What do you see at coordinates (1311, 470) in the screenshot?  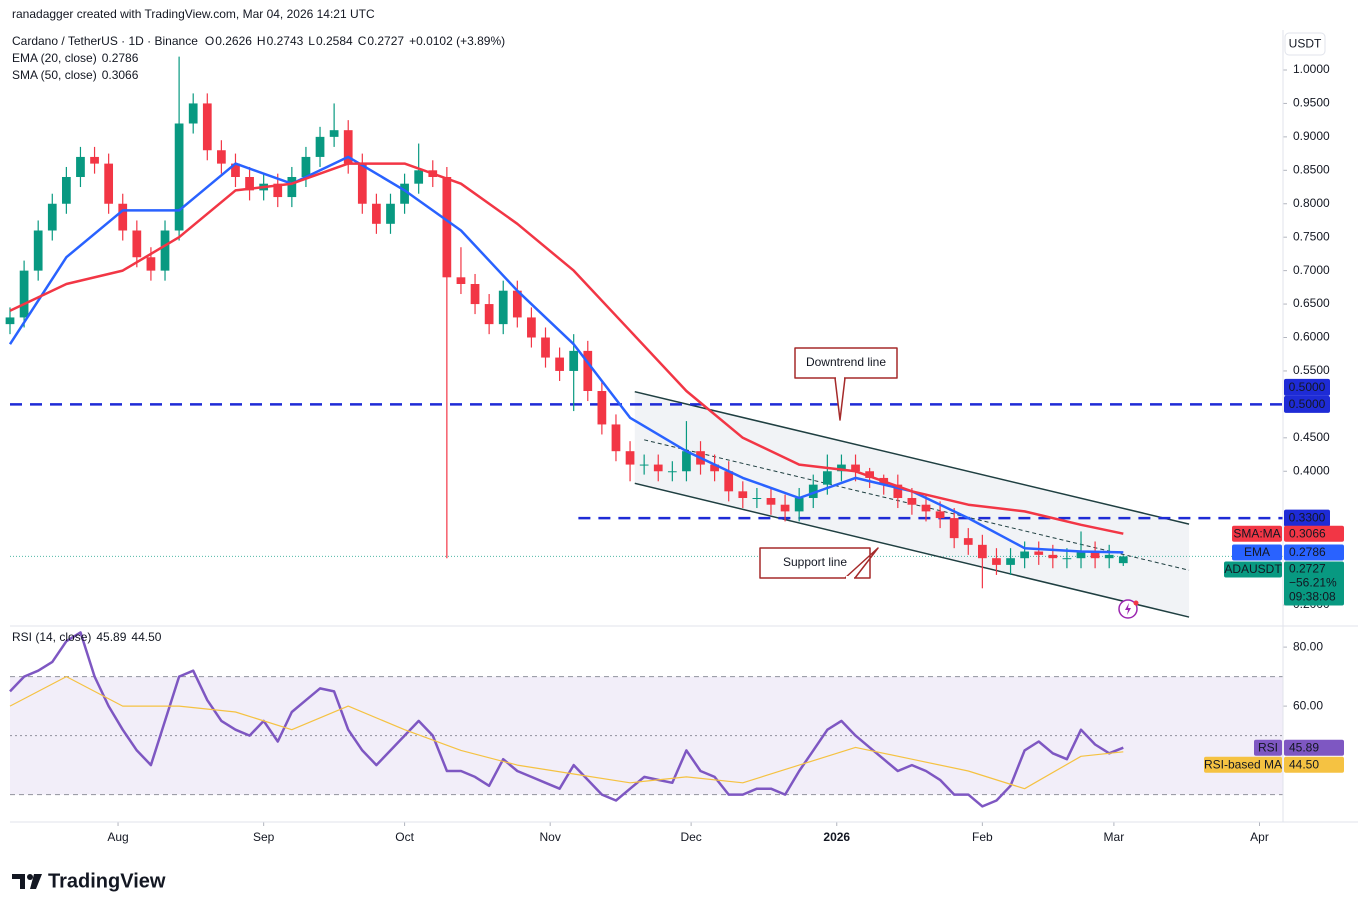 I see `y-tick-label: 0.4000` at bounding box center [1311, 470].